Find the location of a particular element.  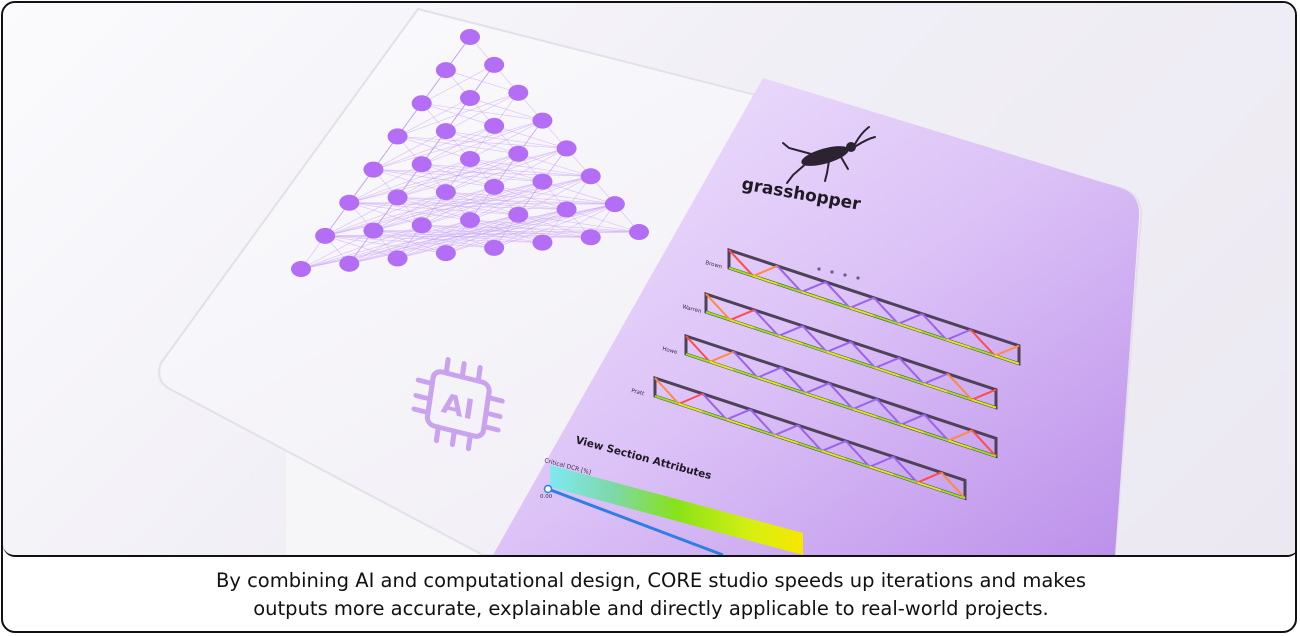

truss-pratt: Pratt is located at coordinates (798, 438).